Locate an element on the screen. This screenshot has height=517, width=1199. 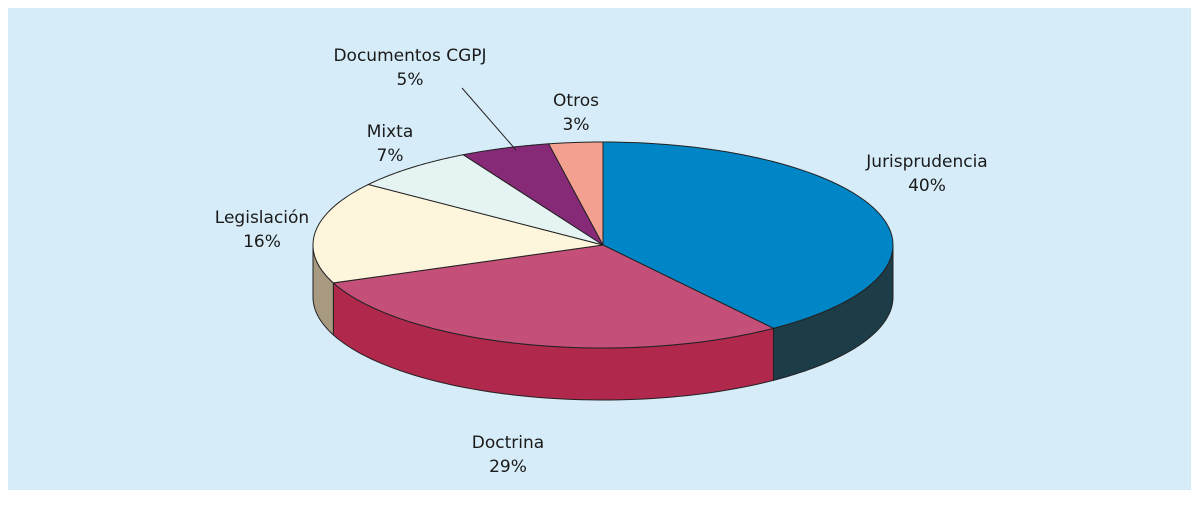
category-label: Doctrina is located at coordinates (508, 443).